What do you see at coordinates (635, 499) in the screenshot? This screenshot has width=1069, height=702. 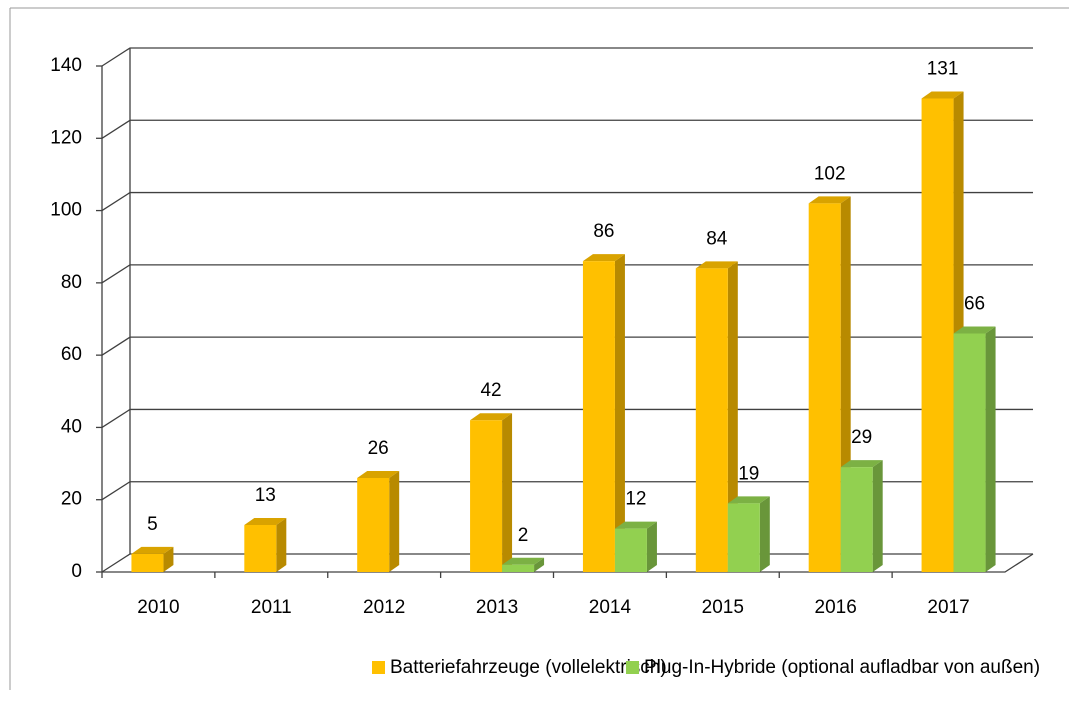 I see `data-label: 12` at bounding box center [635, 499].